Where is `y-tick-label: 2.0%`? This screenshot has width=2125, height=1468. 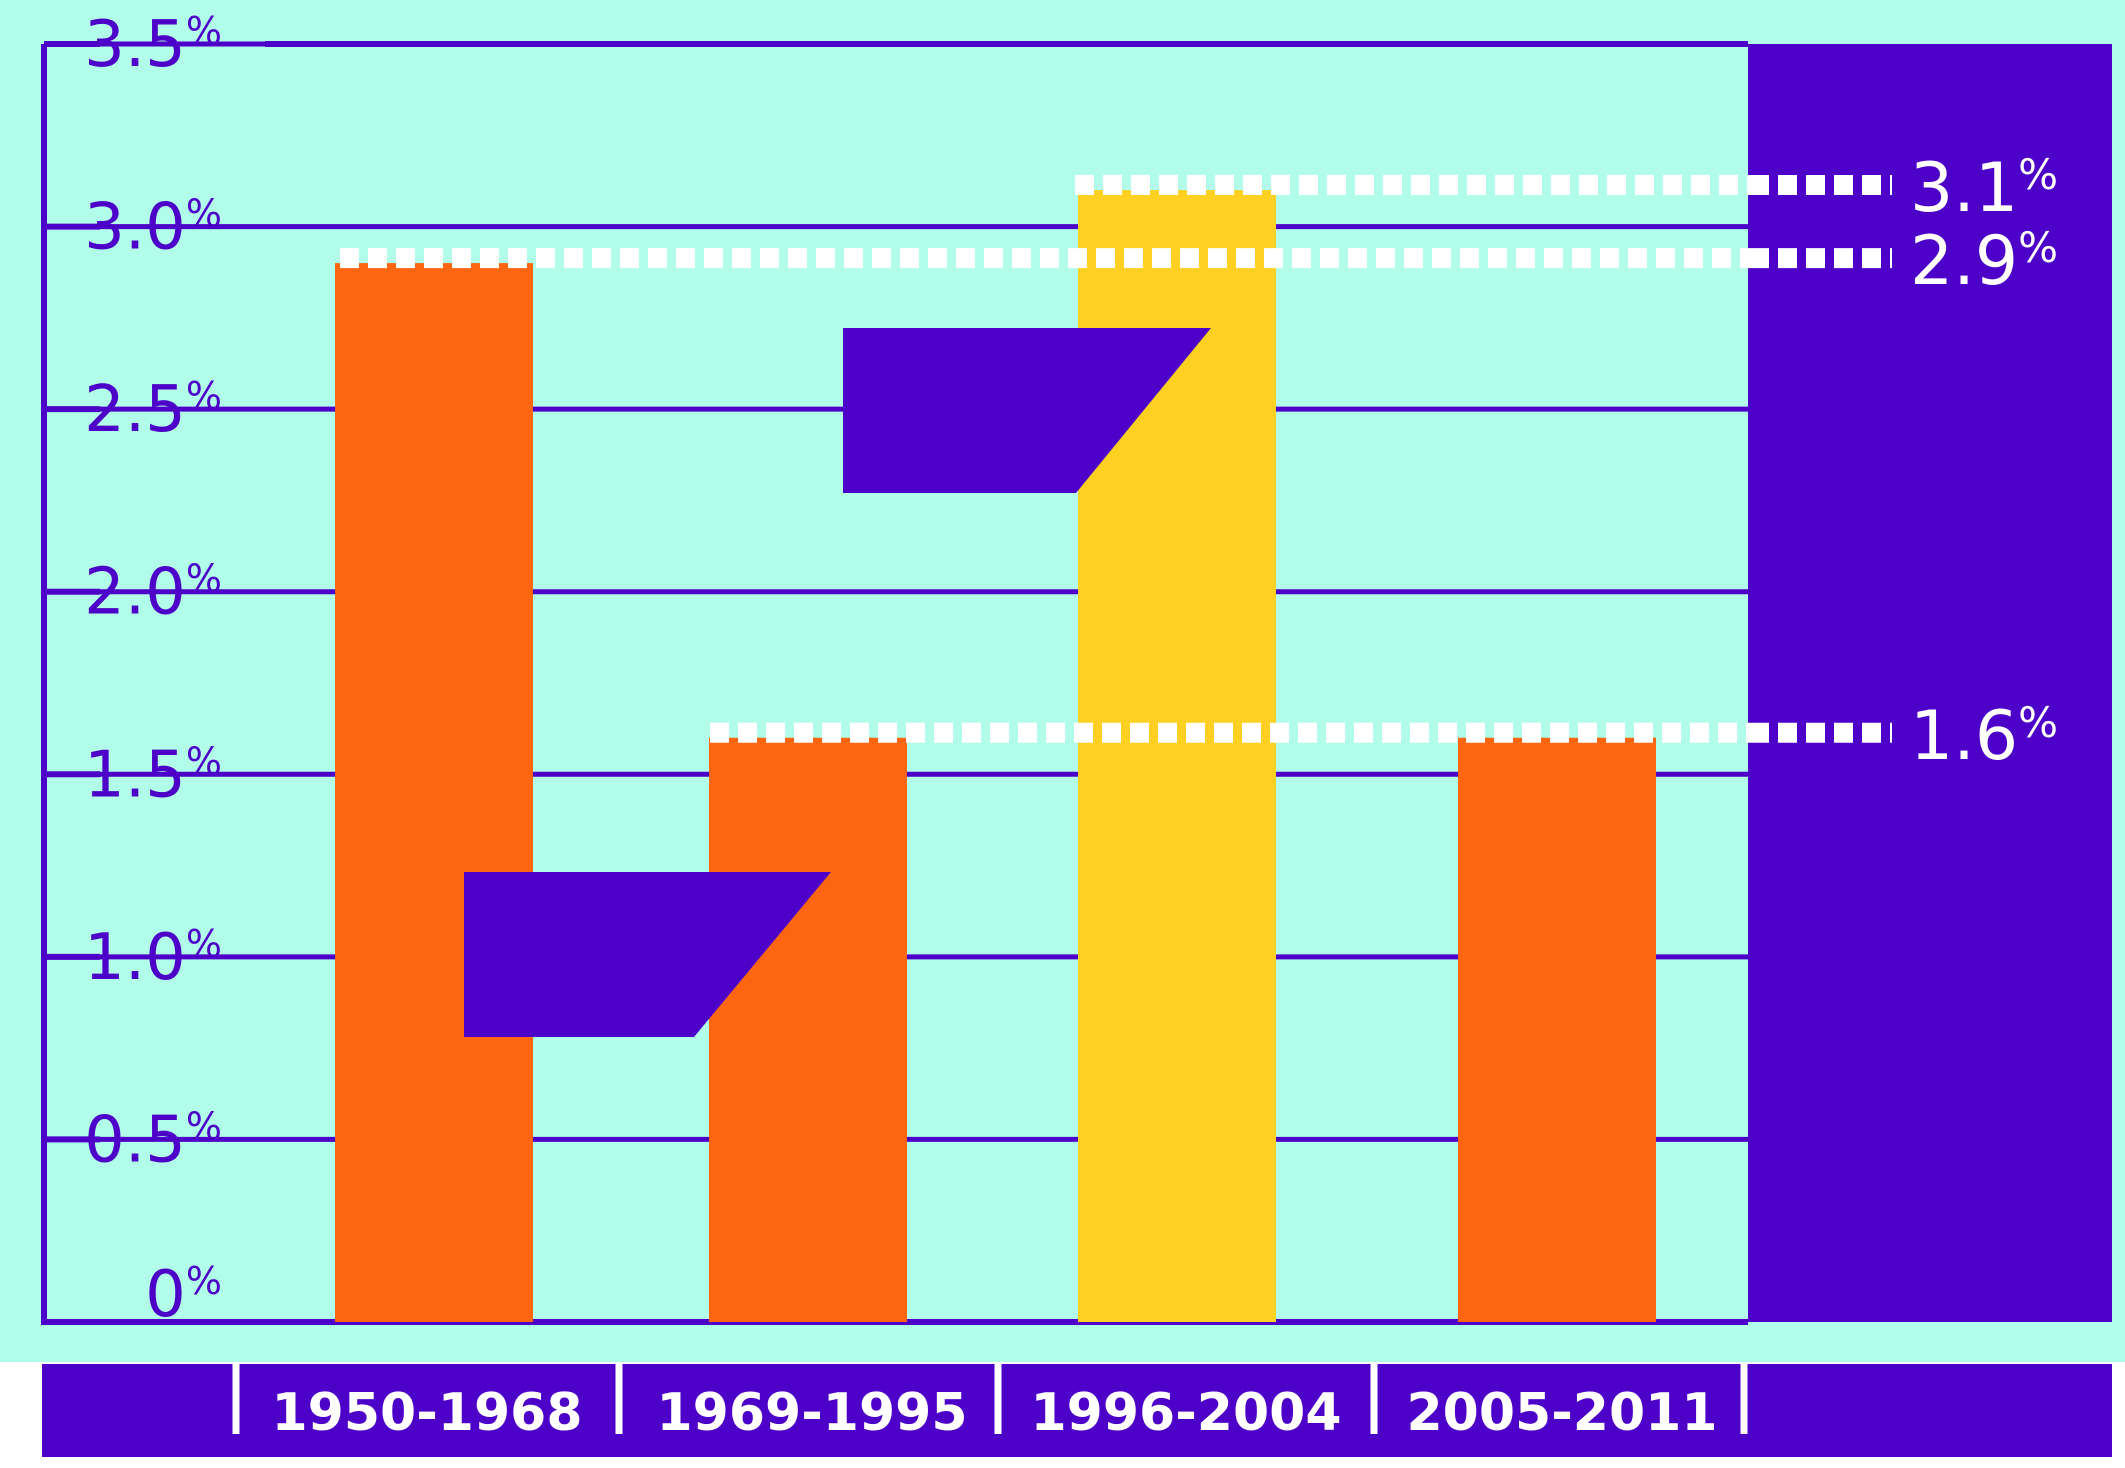
y-tick-label: 2.0% is located at coordinates (153, 593).